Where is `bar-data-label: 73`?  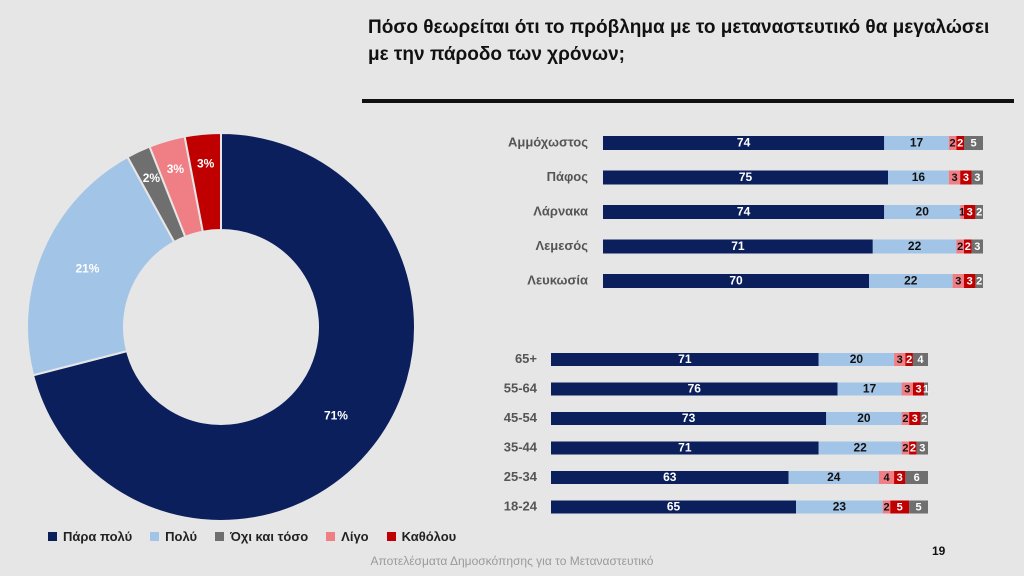 bar-data-label: 73 is located at coordinates (689, 418).